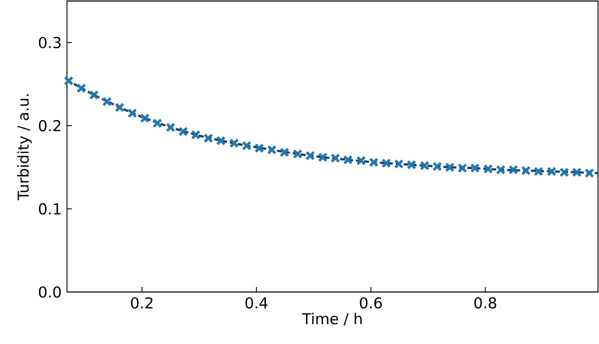  What do you see at coordinates (485, 303) in the screenshot?
I see `x-tick-label: 0.8` at bounding box center [485, 303].